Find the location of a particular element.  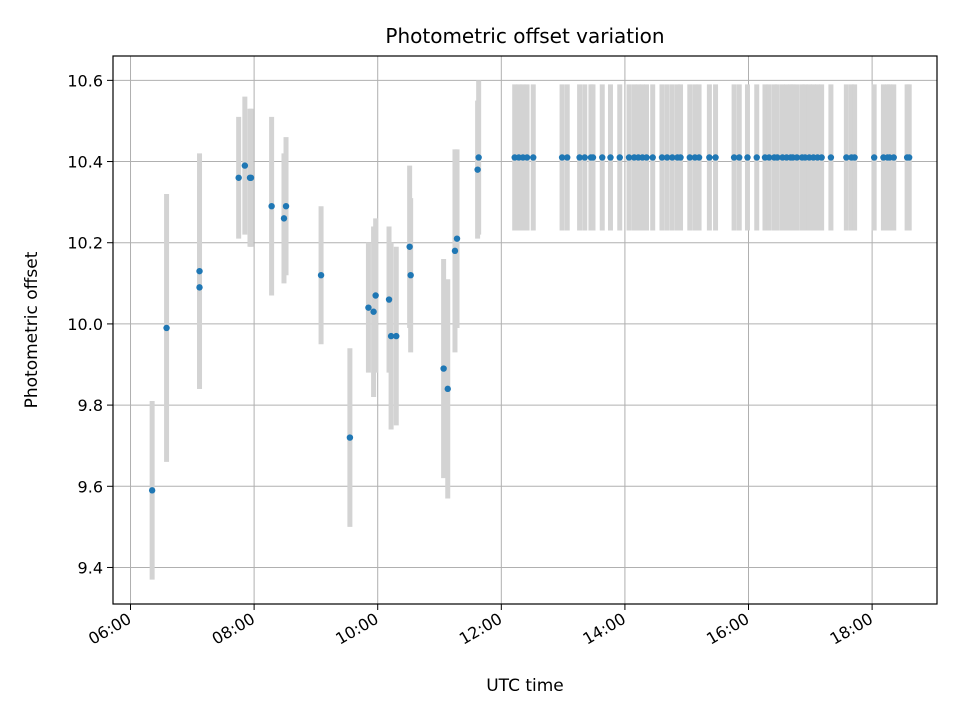

chart-title: Photometric offset variation is located at coordinates (524, 36).